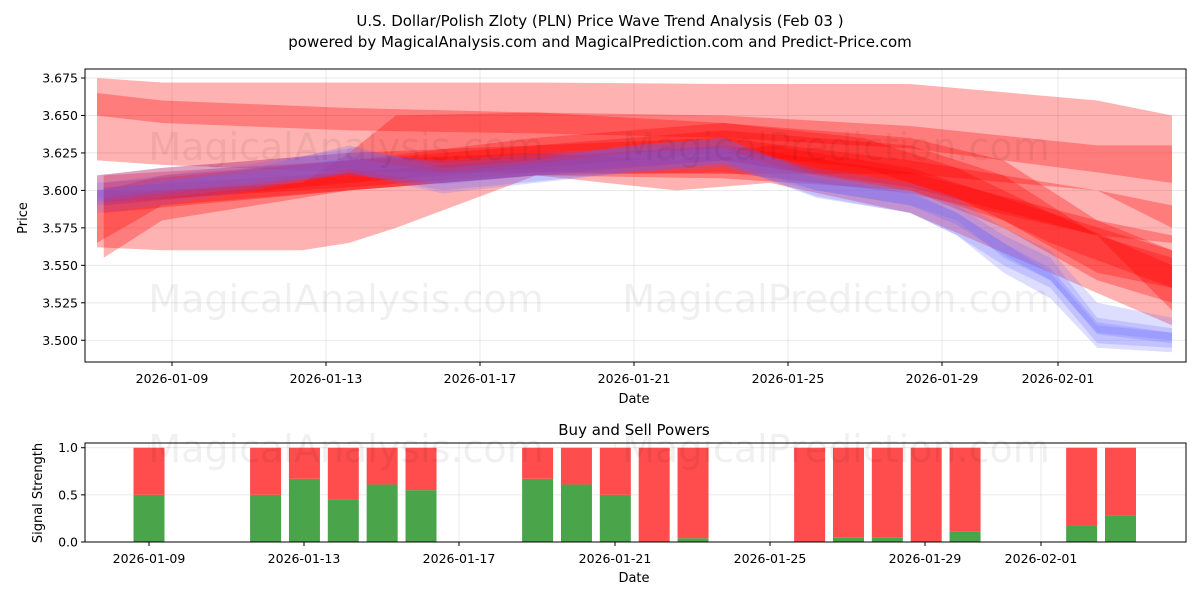 The width and height of the screenshot is (1200, 600). What do you see at coordinates (1041, 558) in the screenshot?
I see `signal-x-tick-label-6: 2026-02-01` at bounding box center [1041, 558].